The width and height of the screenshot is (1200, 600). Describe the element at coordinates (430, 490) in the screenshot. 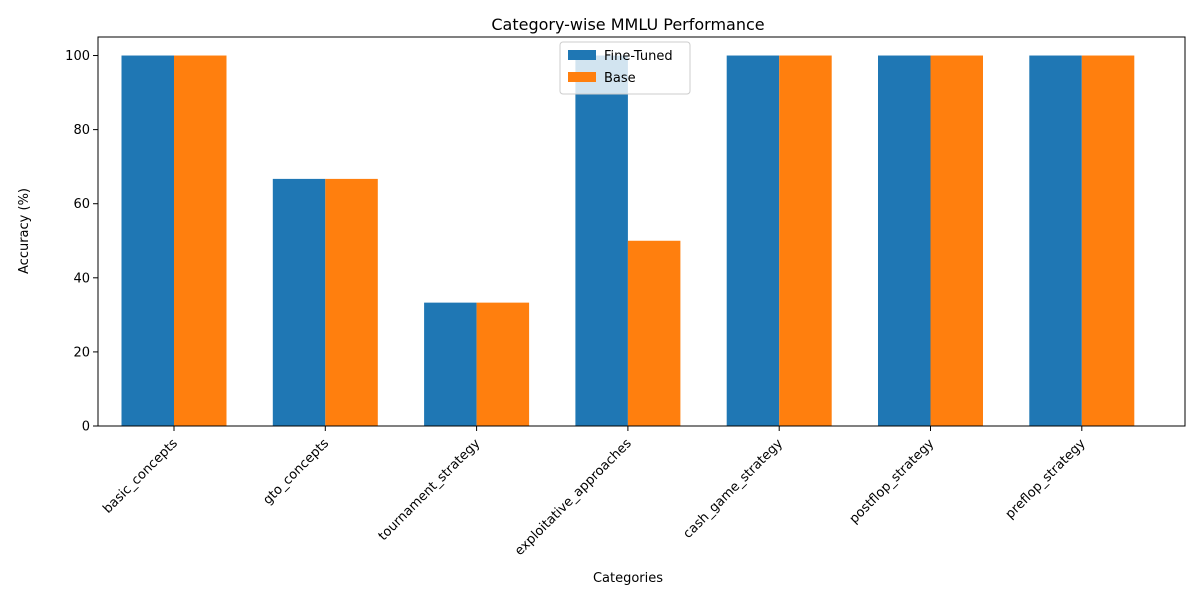

I see `x-tick-label-tournament_strategy: tournament_strategy` at that location.